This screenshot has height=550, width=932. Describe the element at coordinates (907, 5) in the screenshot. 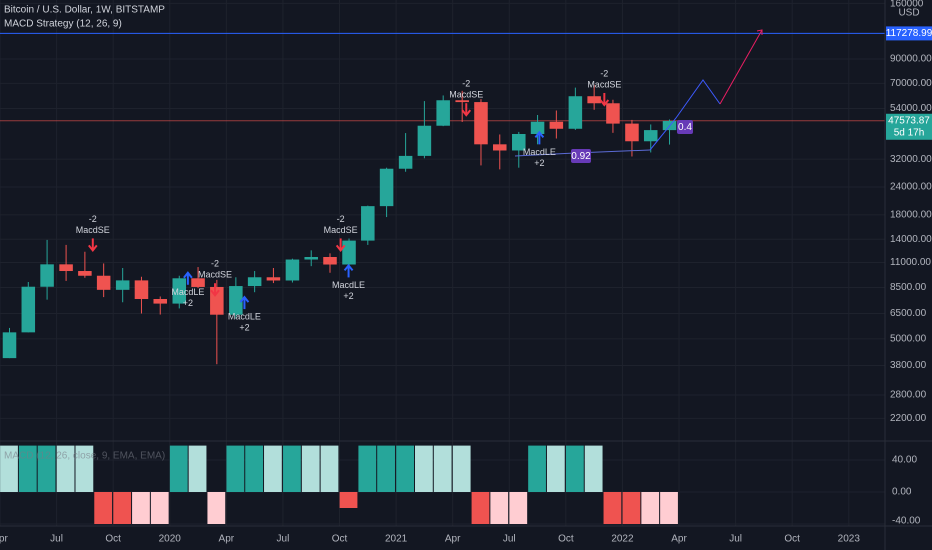

I see `y-tick-label: 160000` at that location.